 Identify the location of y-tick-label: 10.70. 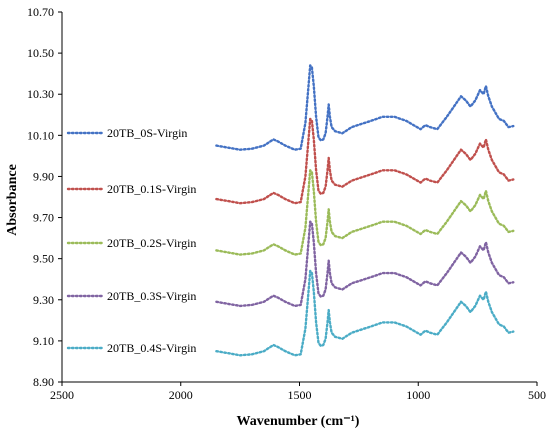
(40, 12).